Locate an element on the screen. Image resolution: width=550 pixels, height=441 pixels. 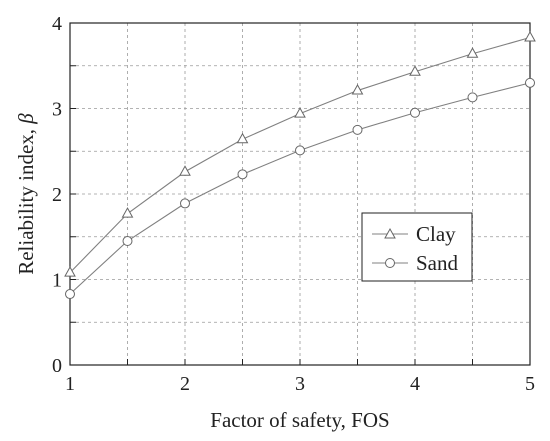
y-axis-label: Reliability index, β is located at coordinates (26, 194).